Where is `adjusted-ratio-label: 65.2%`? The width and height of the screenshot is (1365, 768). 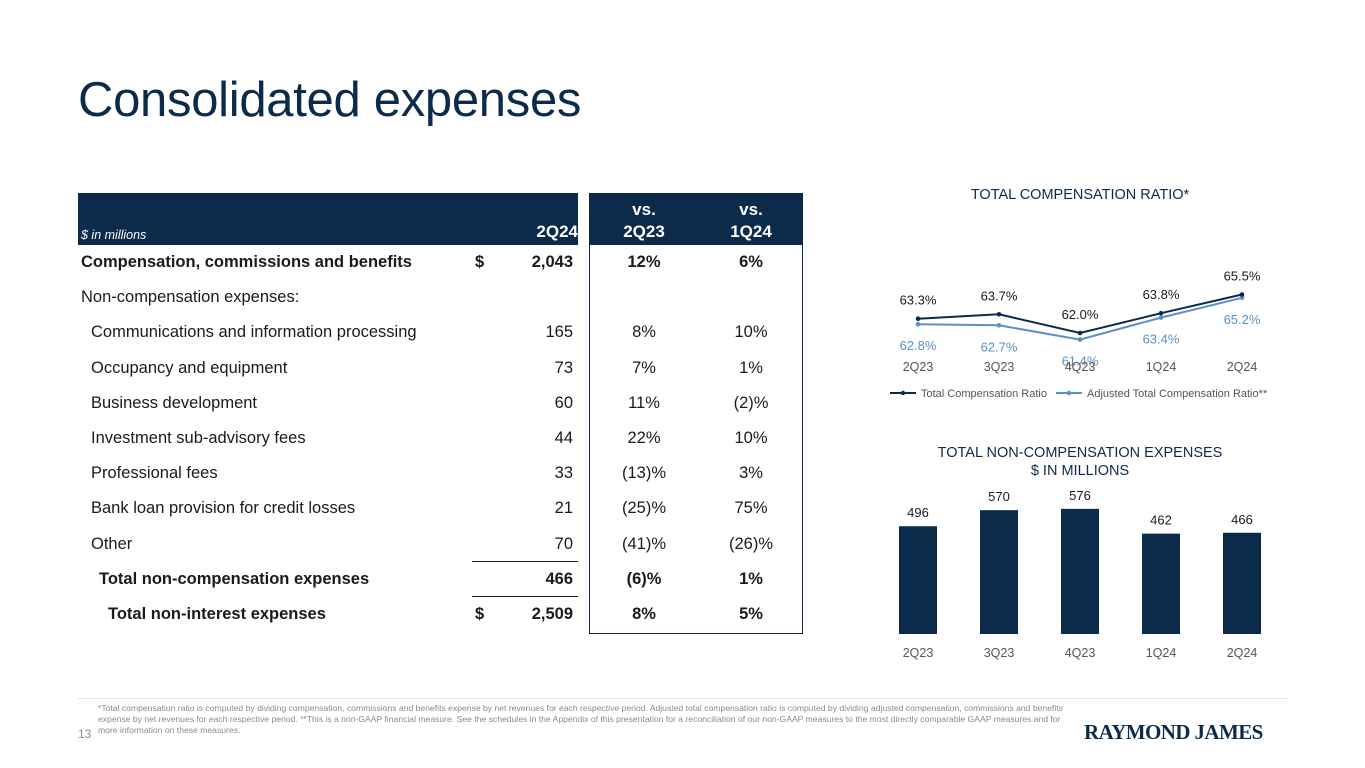
adjusted-ratio-label: 65.2% is located at coordinates (1242, 319).